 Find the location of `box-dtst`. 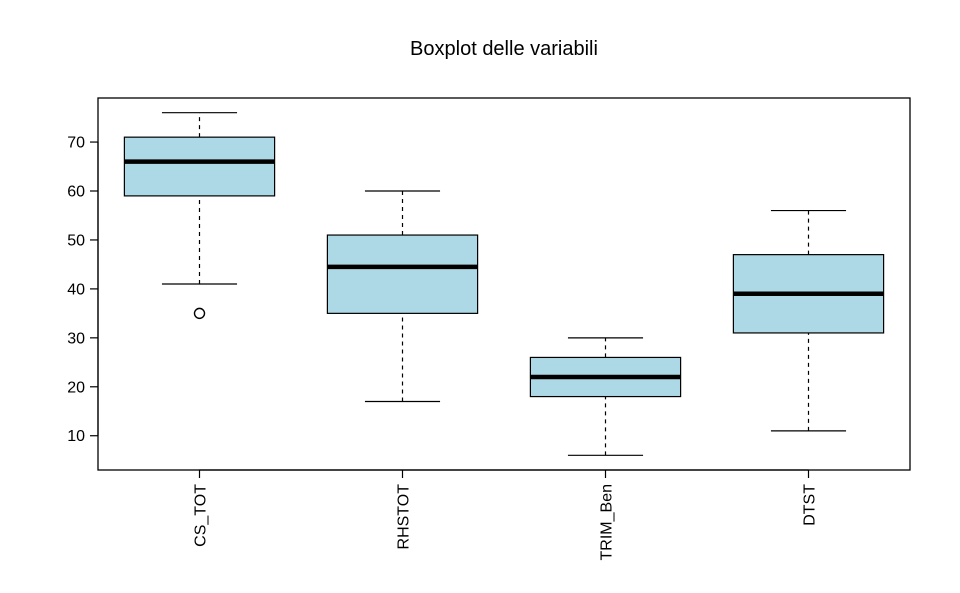

box-dtst is located at coordinates (808, 320).